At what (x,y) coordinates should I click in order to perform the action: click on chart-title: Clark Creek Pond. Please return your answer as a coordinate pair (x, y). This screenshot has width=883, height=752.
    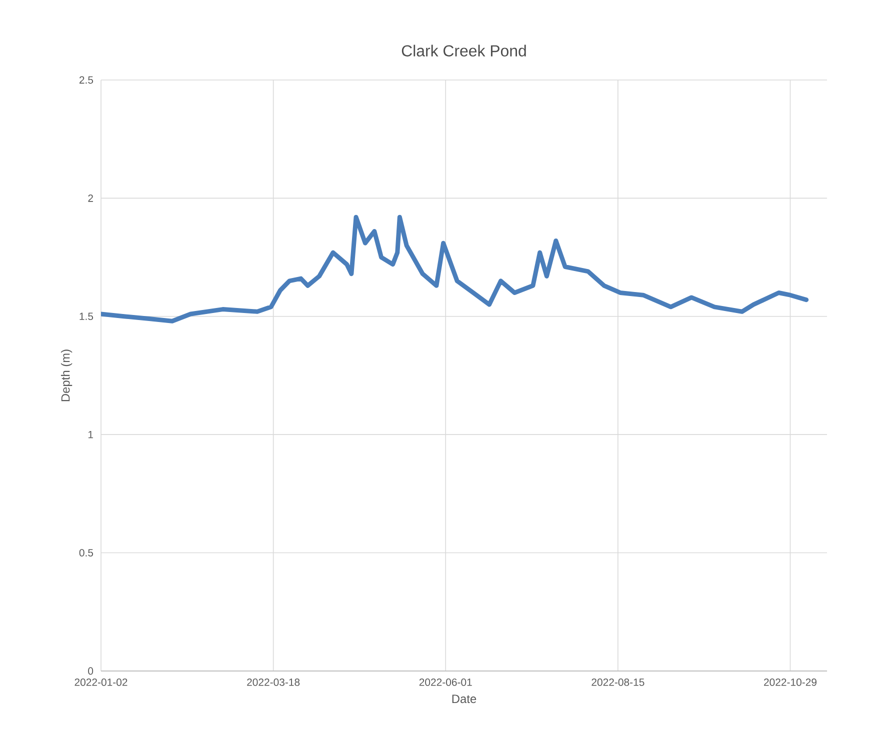
    Looking at the image, I should click on (464, 50).